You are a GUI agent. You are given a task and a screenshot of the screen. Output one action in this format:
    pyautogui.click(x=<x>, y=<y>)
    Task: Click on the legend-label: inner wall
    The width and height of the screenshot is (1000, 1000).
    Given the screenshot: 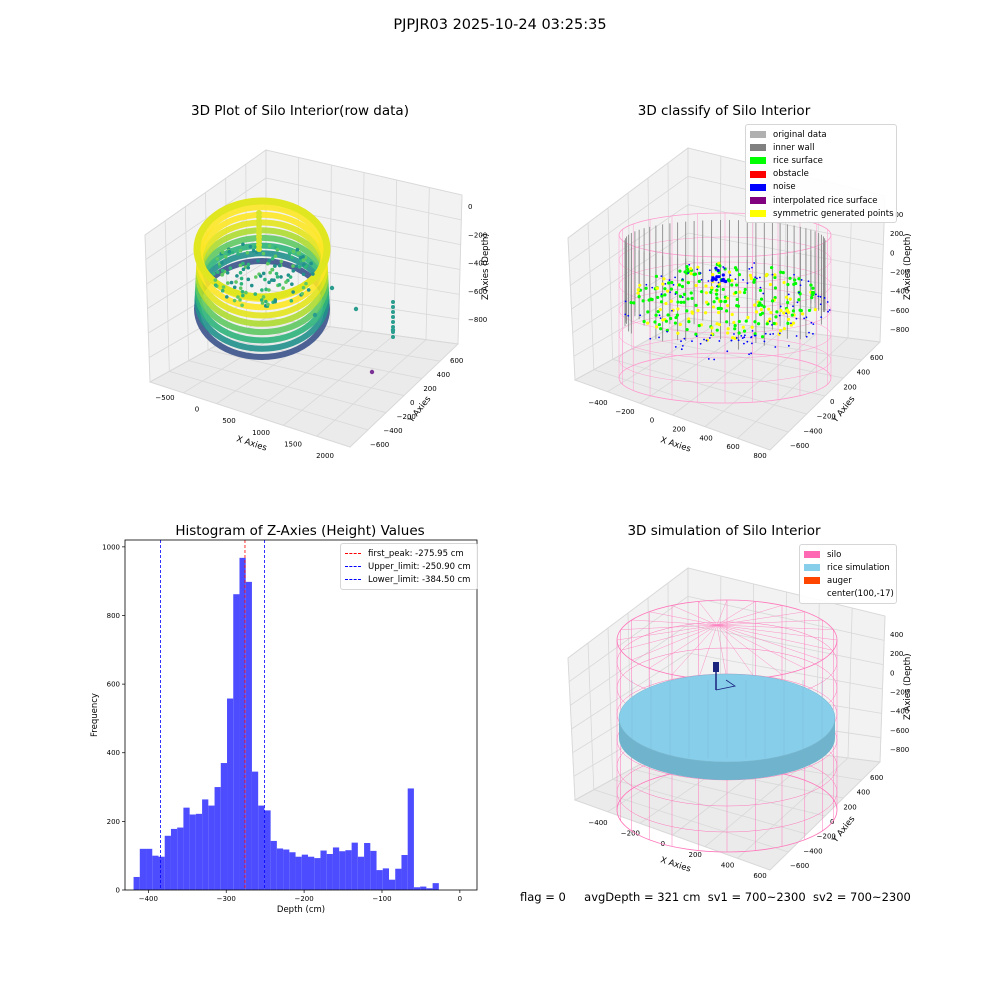 What is the action you would take?
    pyautogui.click(x=794, y=147)
    